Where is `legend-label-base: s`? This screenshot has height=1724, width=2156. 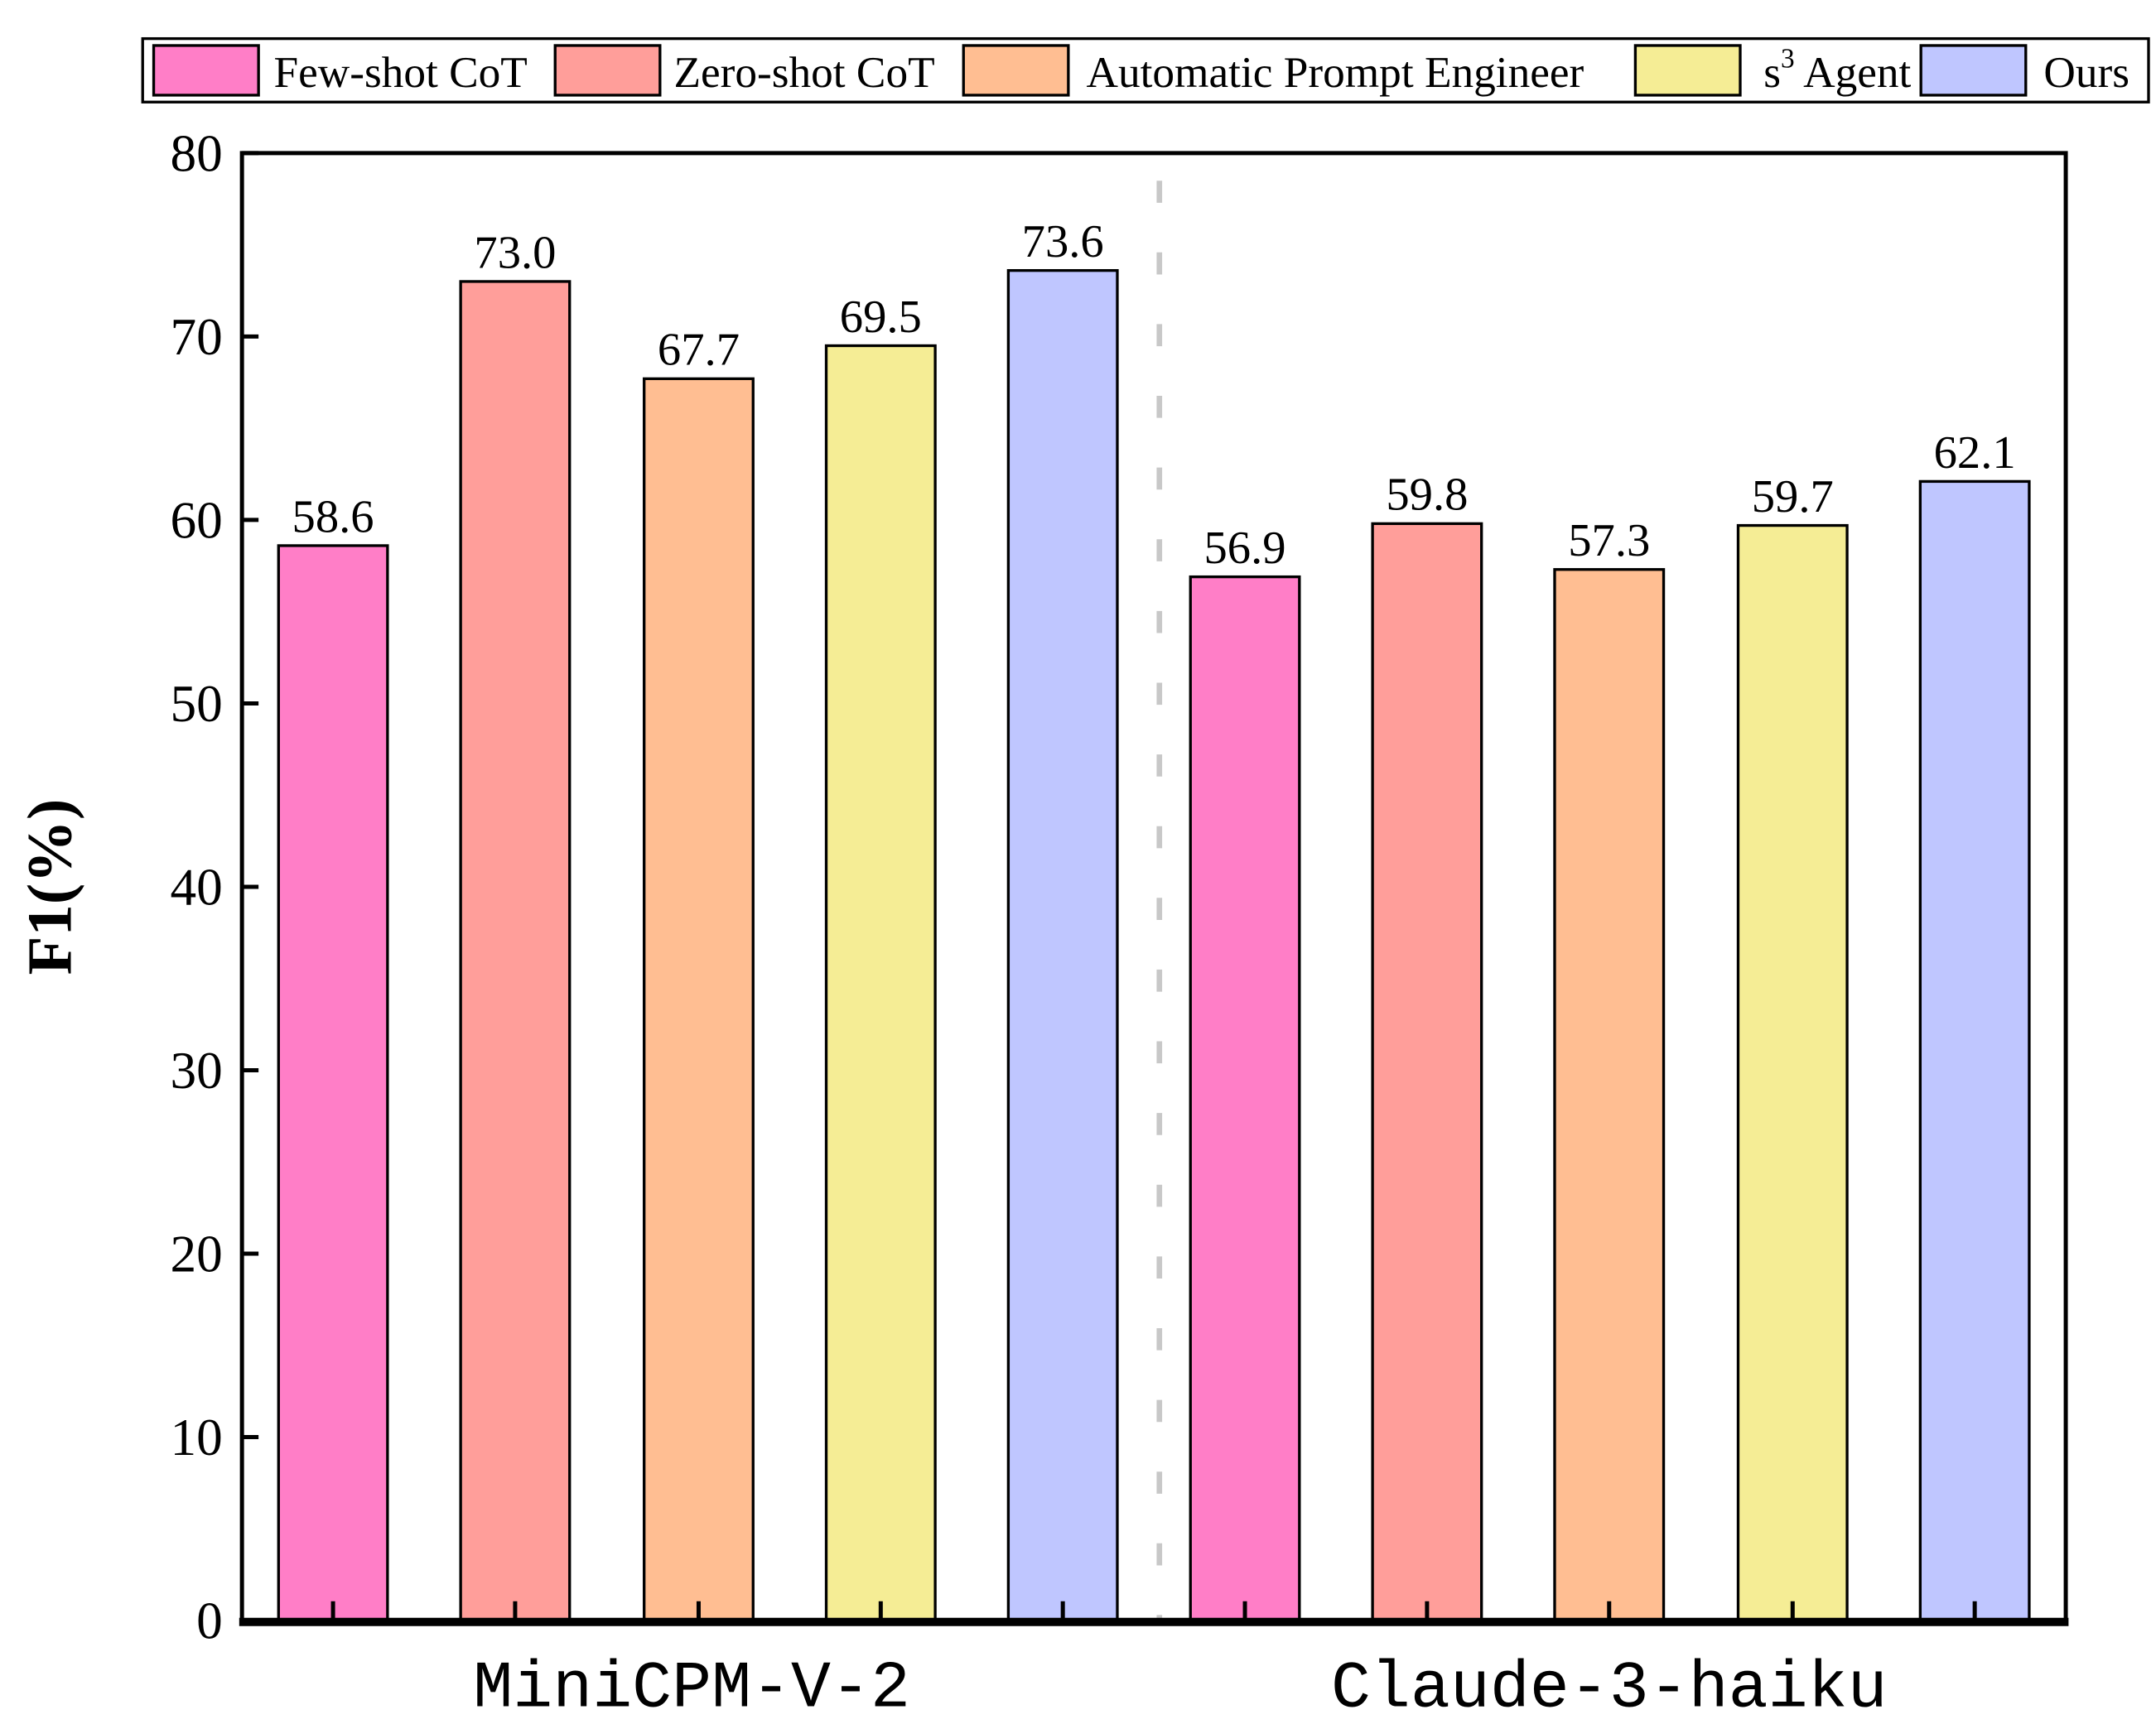 legend-label-base: s is located at coordinates (1772, 72).